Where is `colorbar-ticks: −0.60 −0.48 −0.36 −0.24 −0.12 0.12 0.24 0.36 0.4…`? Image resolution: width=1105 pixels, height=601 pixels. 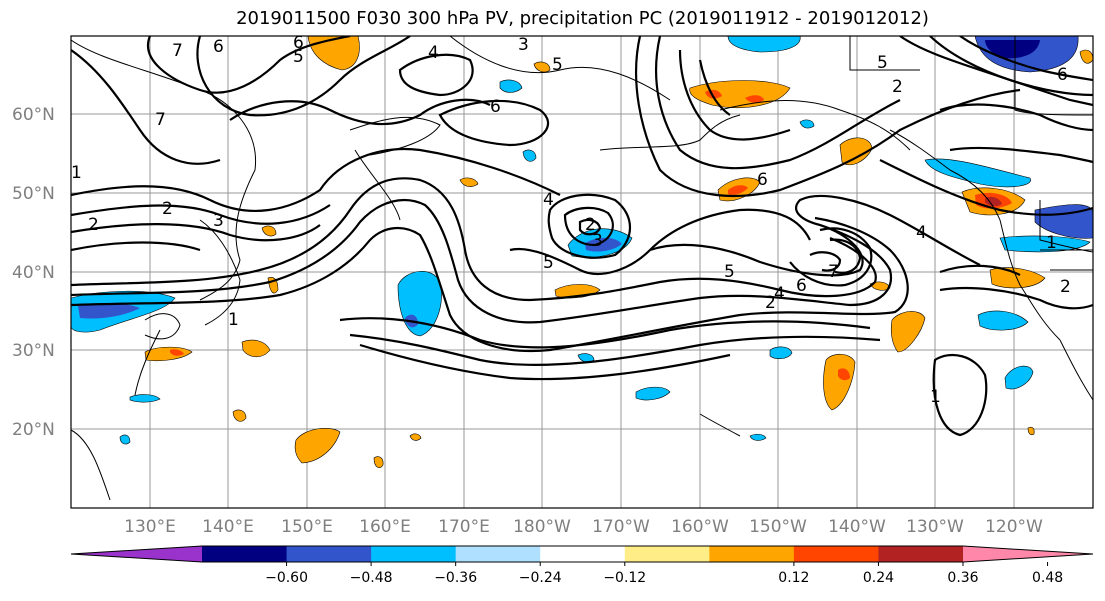 colorbar-ticks: −0.60 −0.48 −0.36 −0.24 −0.12 0.12 0.24 0.36 0.4… is located at coordinates (664, 574).